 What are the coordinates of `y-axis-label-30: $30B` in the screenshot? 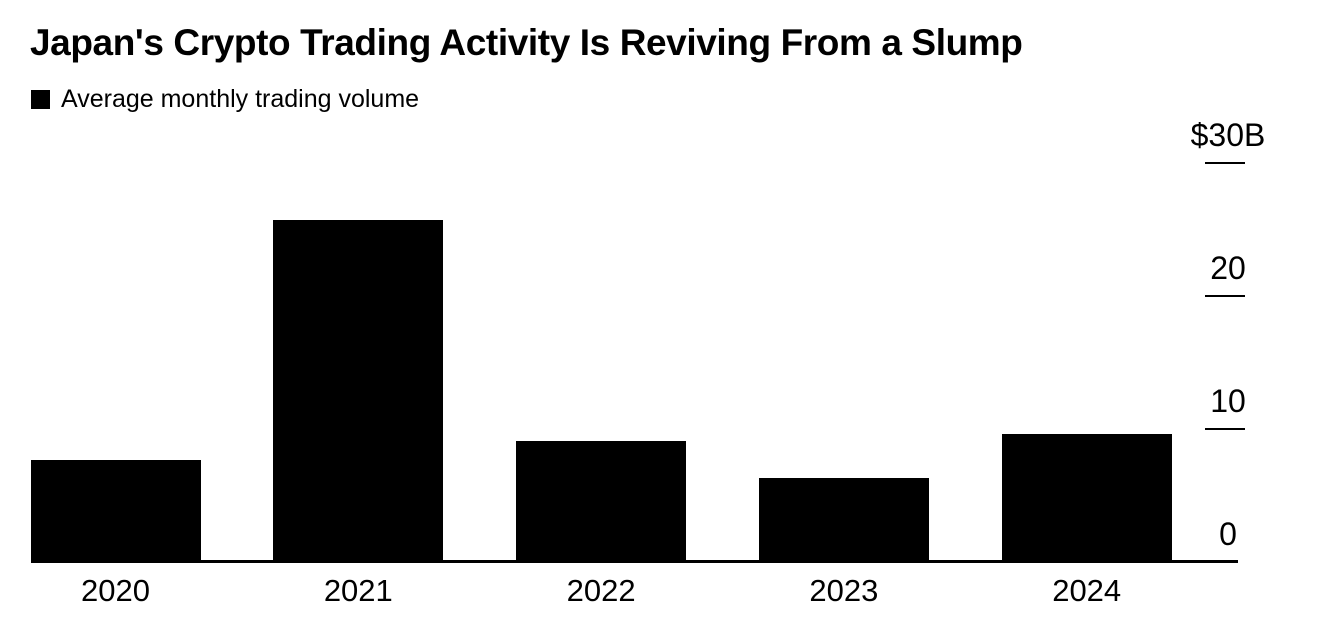 It's located at (1228, 135).